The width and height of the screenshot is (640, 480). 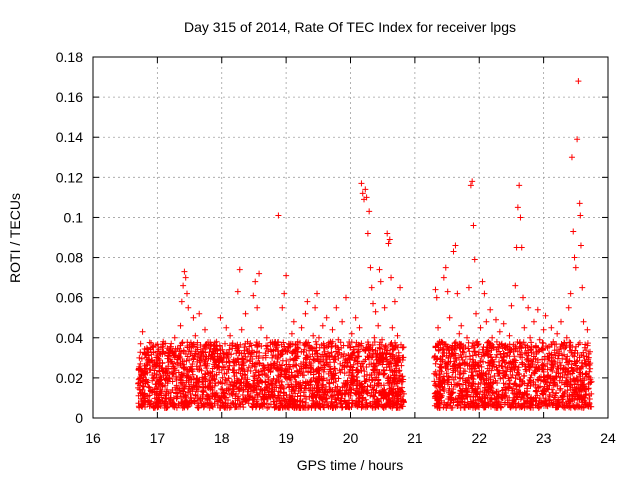 What do you see at coordinates (74, 217) in the screenshot?
I see `y-tick-label: 0.1` at bounding box center [74, 217].